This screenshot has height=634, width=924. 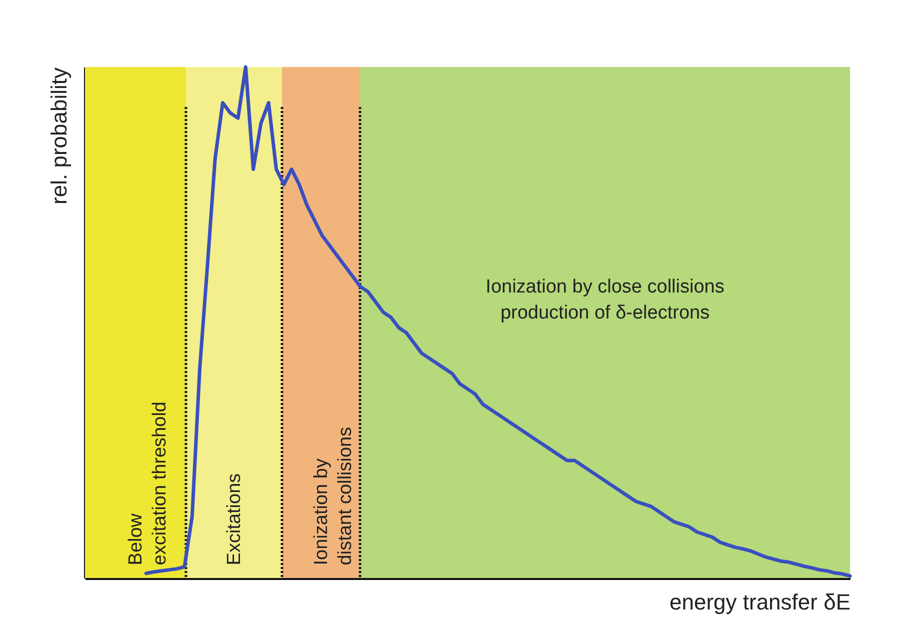 What do you see at coordinates (234, 519) in the screenshot?
I see `annotation: Excitations` at bounding box center [234, 519].